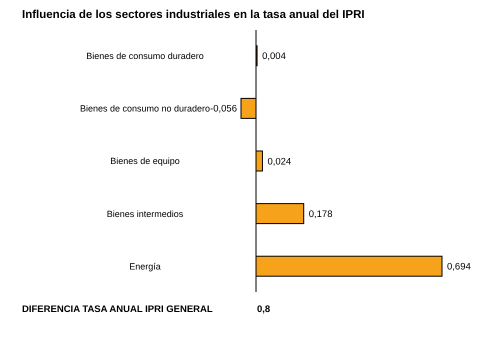  What do you see at coordinates (223, 109) in the screenshot?
I see `data-label: -0,056` at bounding box center [223, 109].